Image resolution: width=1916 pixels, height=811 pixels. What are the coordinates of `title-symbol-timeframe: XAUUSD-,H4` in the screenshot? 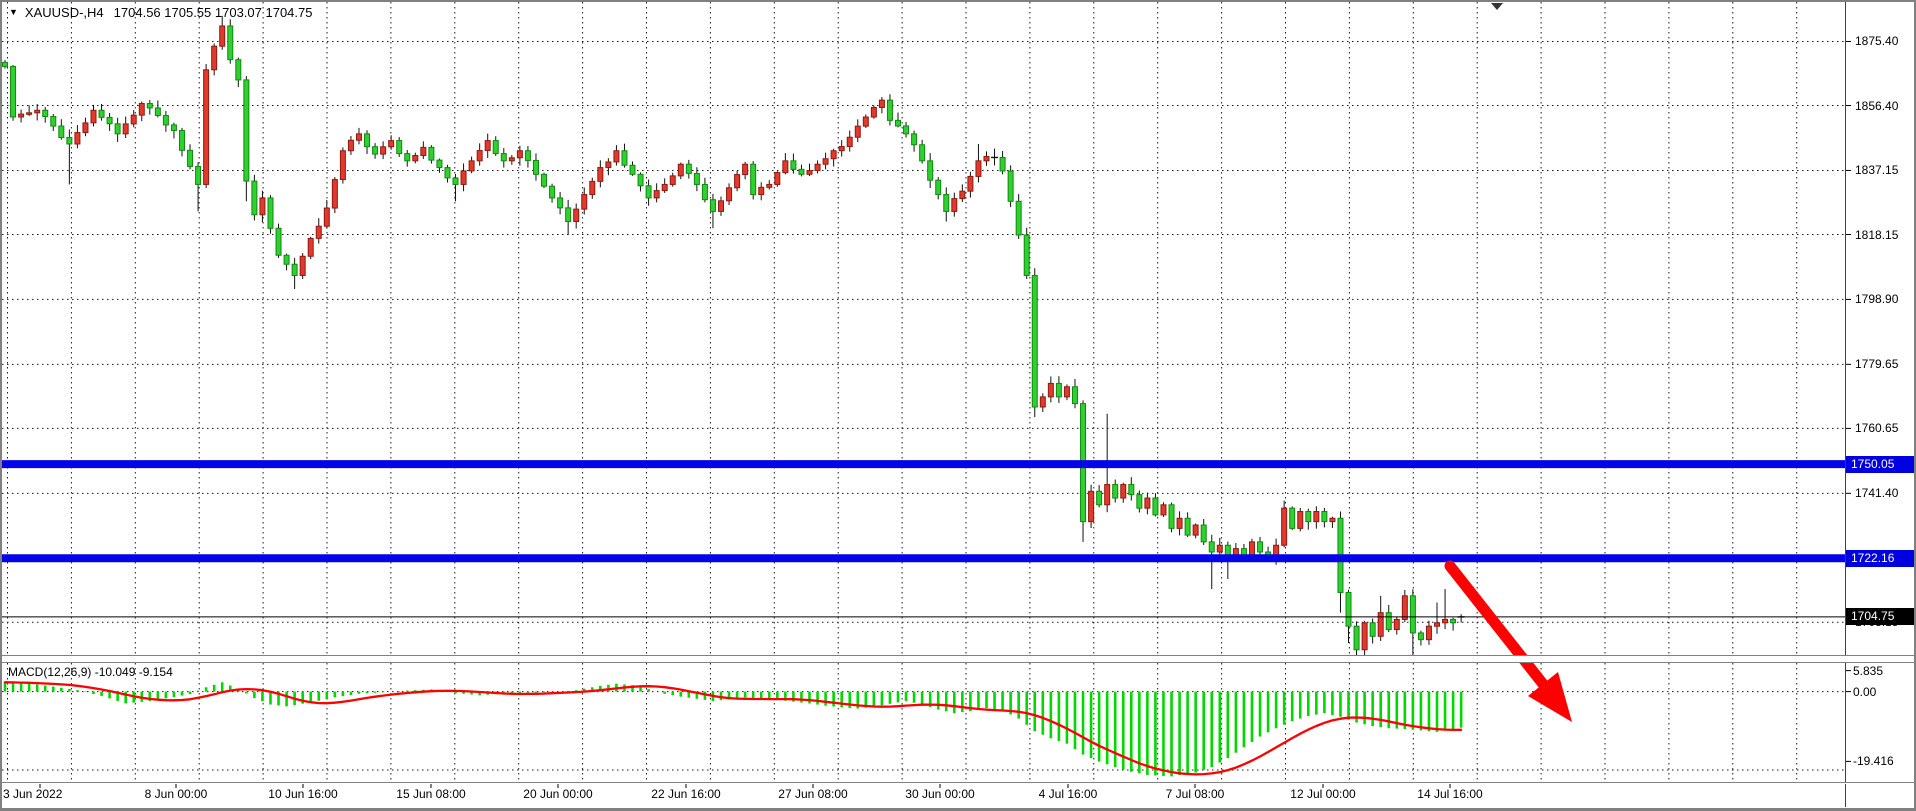 It's located at (64, 12).